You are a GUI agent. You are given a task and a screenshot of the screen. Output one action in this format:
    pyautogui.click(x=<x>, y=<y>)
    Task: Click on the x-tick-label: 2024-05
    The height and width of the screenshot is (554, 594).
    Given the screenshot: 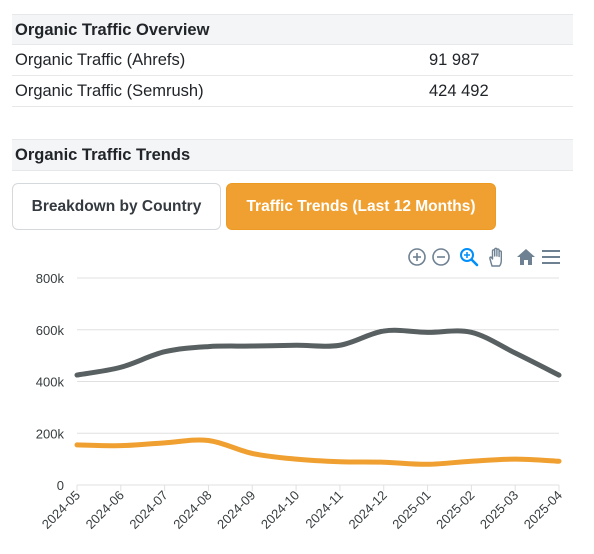 What is the action you would take?
    pyautogui.click(x=61, y=510)
    